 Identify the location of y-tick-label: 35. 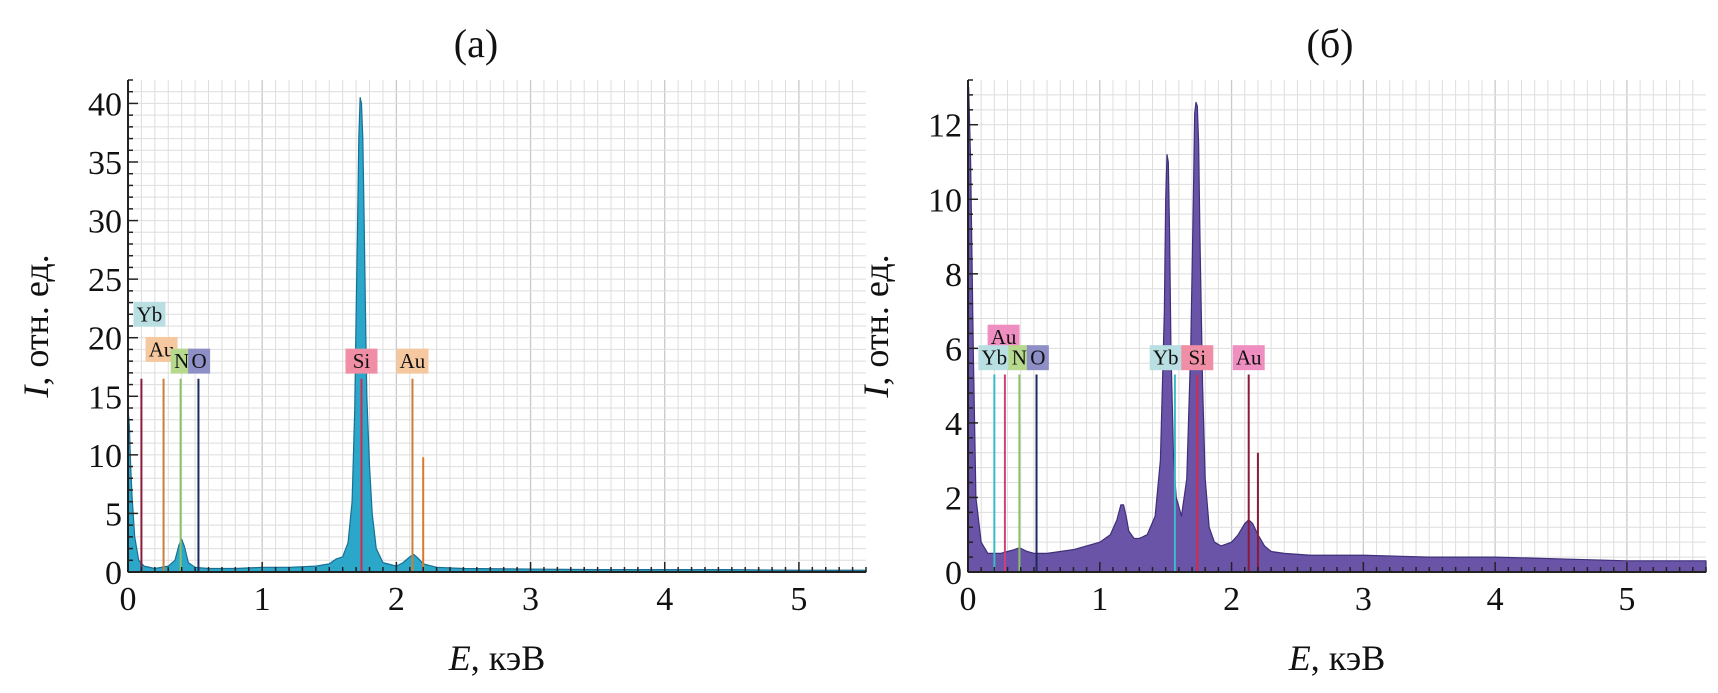
(105, 163).